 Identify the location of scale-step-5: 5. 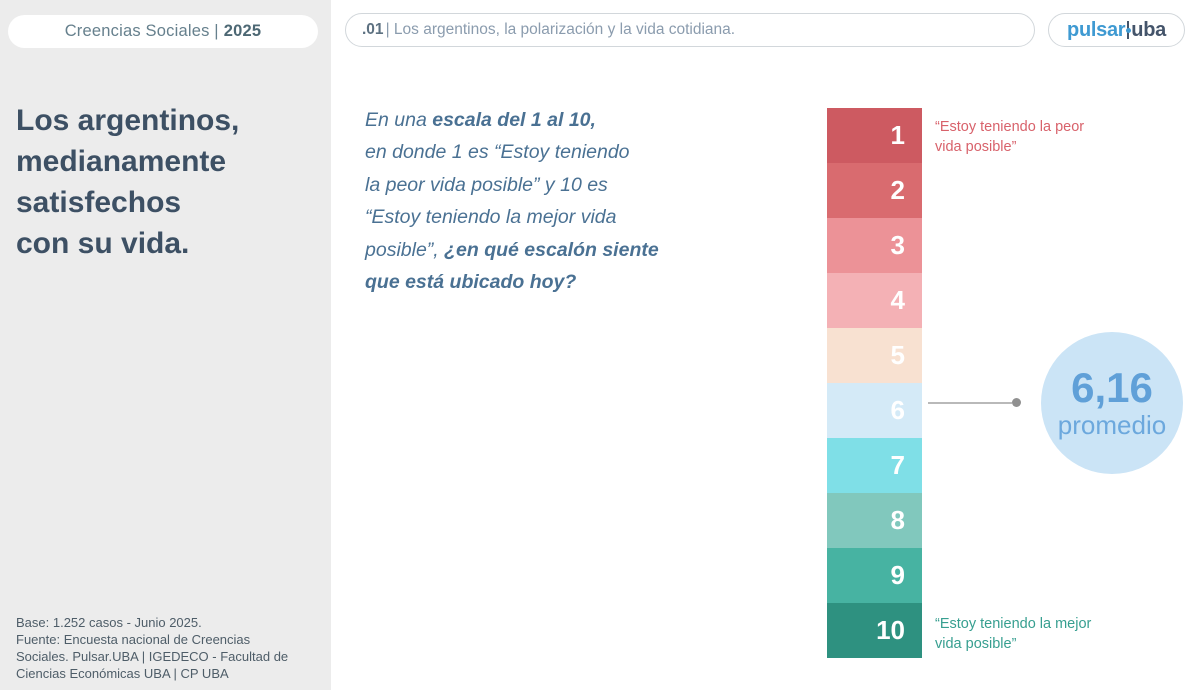
(874, 355).